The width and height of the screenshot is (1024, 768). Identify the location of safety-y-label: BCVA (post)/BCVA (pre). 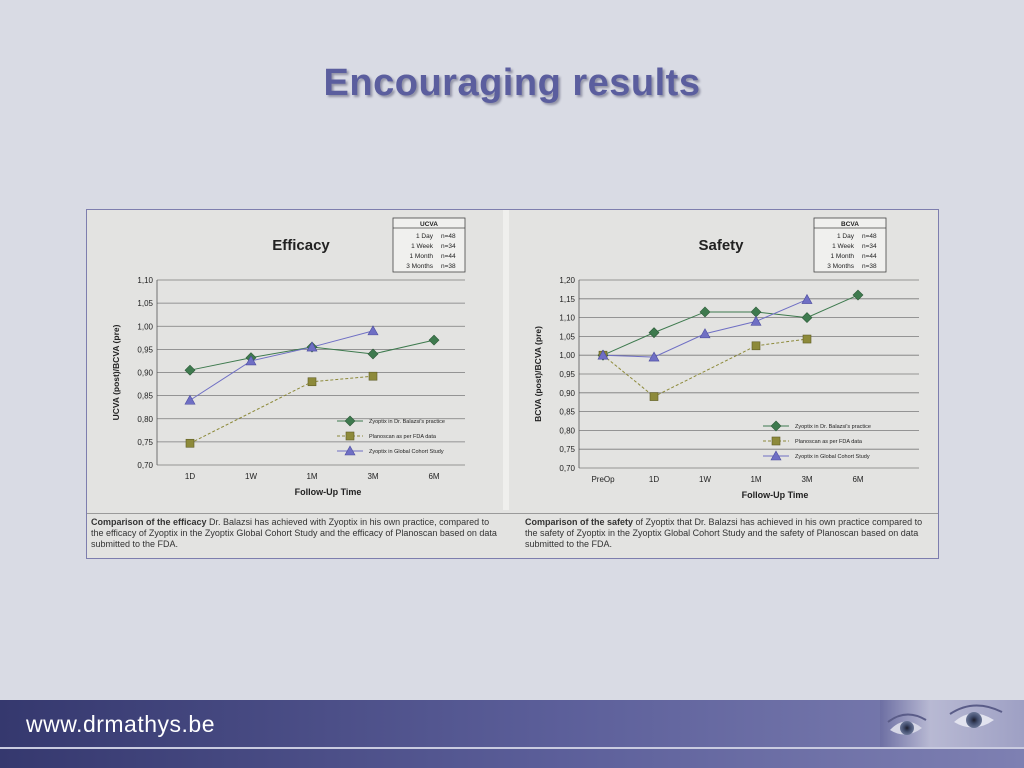
(538, 374).